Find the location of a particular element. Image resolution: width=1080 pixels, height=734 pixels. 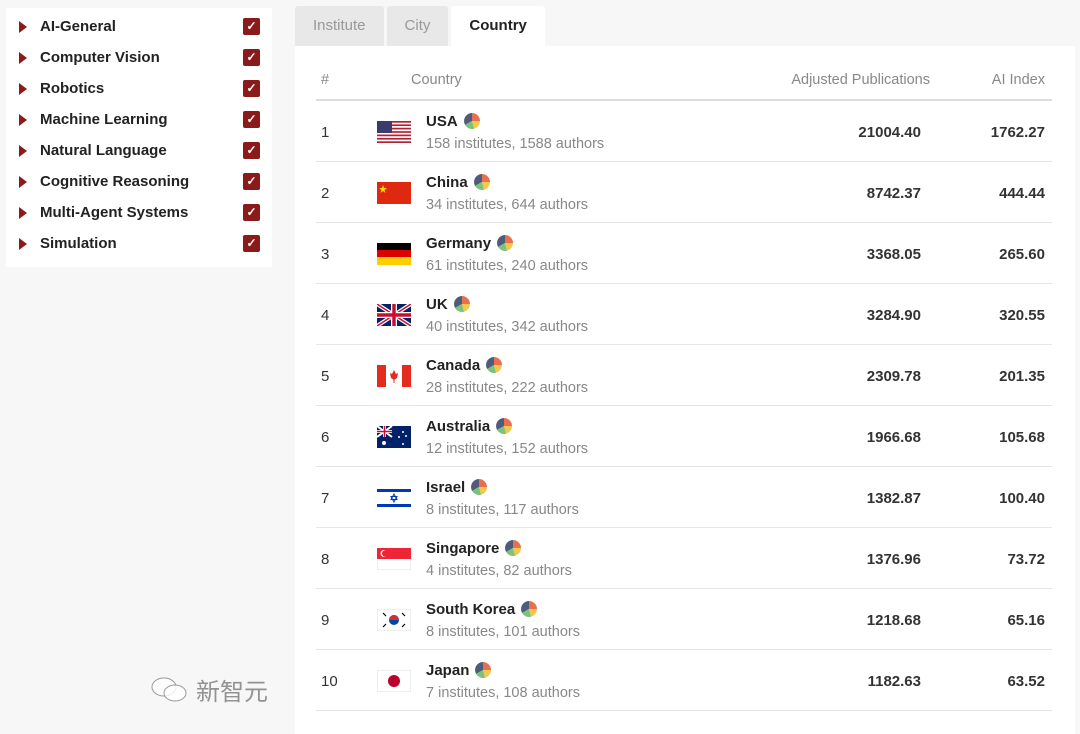

ai-index: 63.52 is located at coordinates (1026, 681).